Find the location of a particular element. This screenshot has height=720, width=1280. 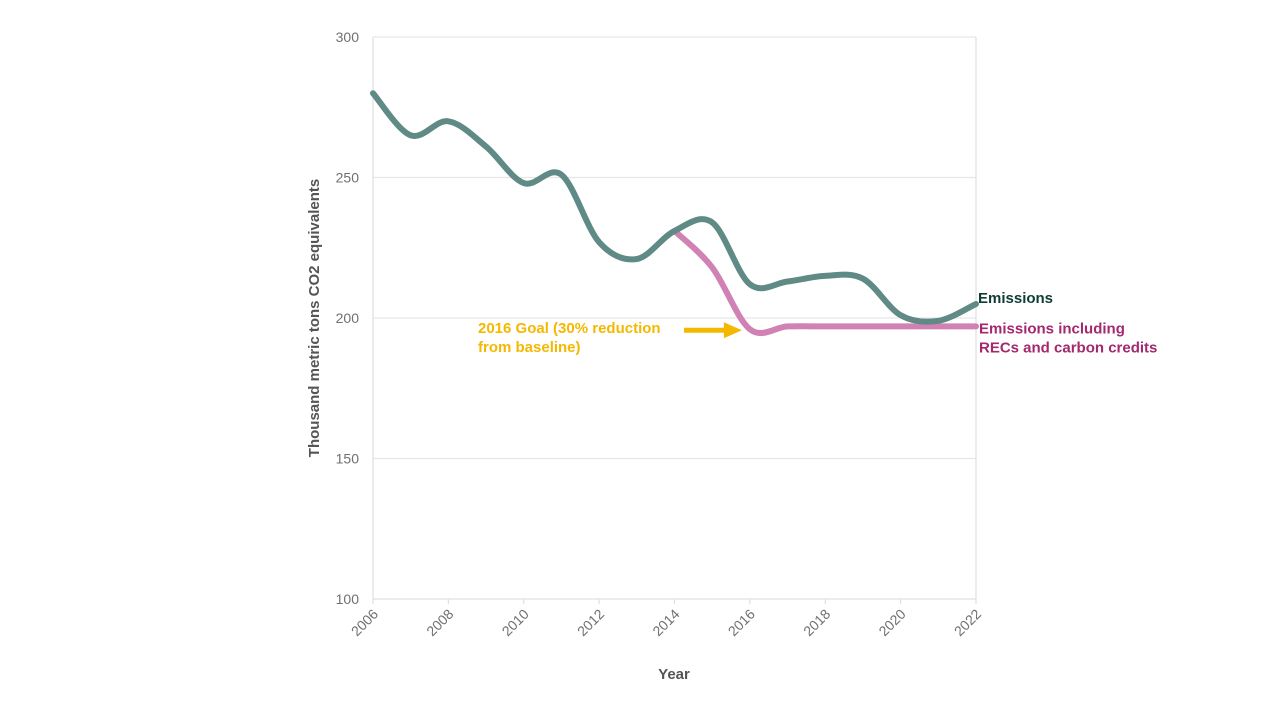

x-tick-label: 2018 is located at coordinates (816, 622).